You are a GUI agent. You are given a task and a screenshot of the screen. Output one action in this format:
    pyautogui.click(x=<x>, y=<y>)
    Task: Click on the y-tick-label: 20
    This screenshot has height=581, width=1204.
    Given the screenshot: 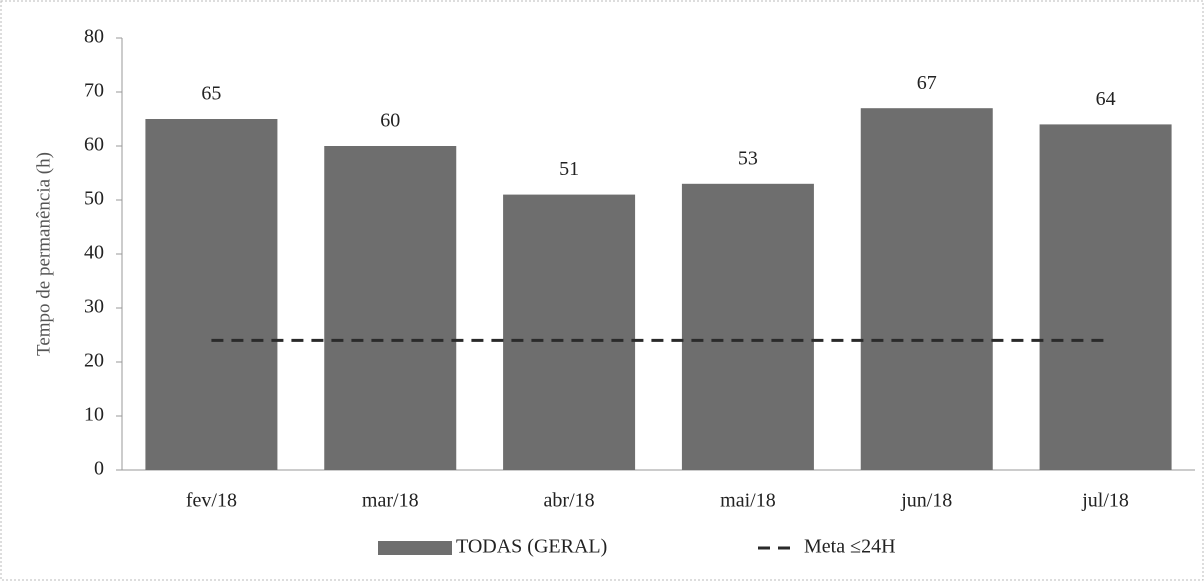 What is the action you would take?
    pyautogui.click(x=94, y=361)
    